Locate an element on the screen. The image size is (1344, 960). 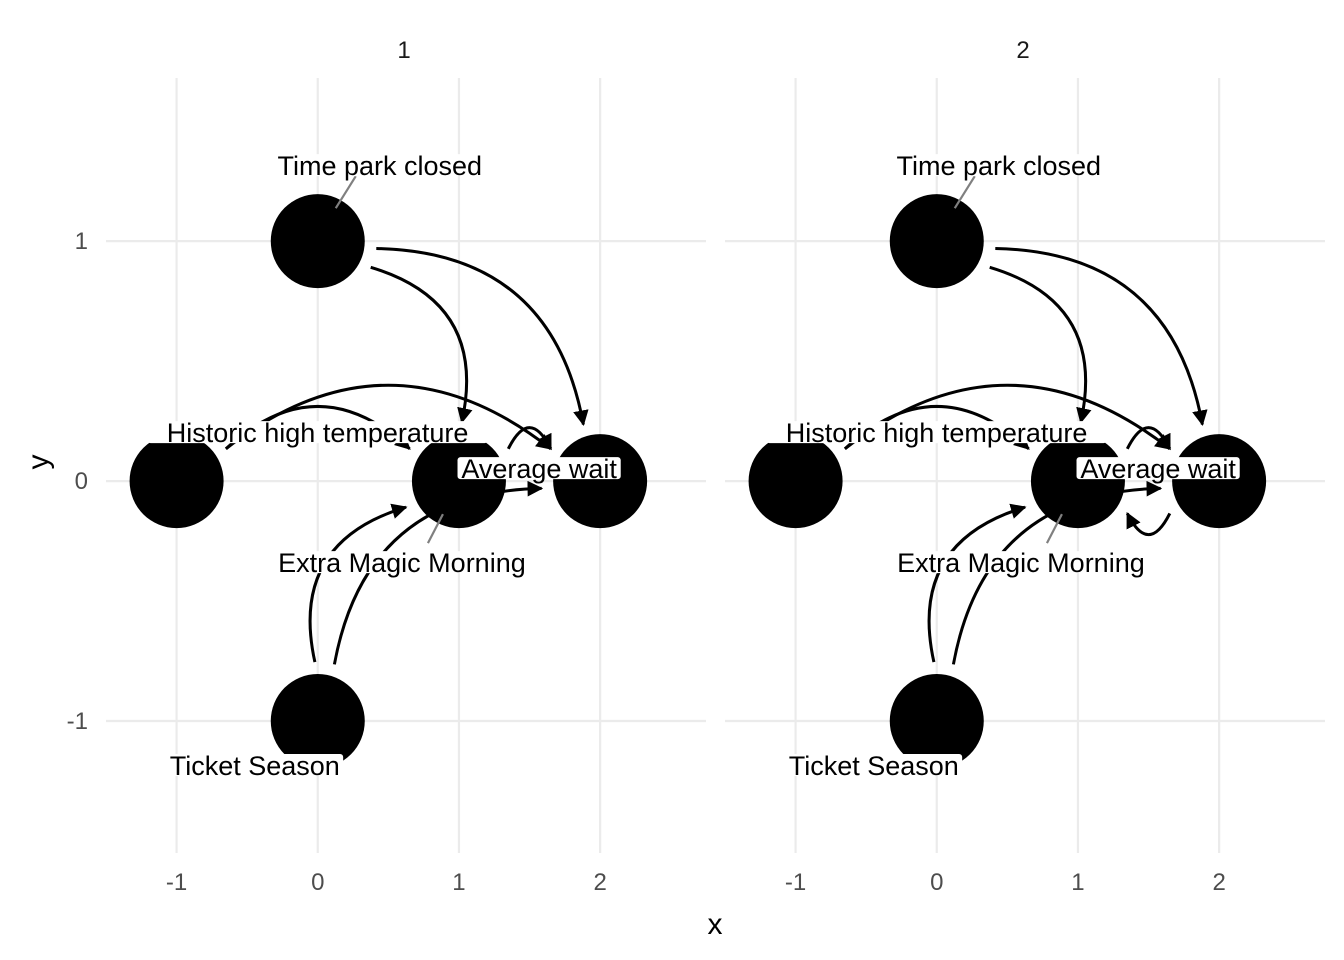
edge-wait_minutes_posted_avg-to-park_extra_magic_morning is located at coordinates (1148, 524).